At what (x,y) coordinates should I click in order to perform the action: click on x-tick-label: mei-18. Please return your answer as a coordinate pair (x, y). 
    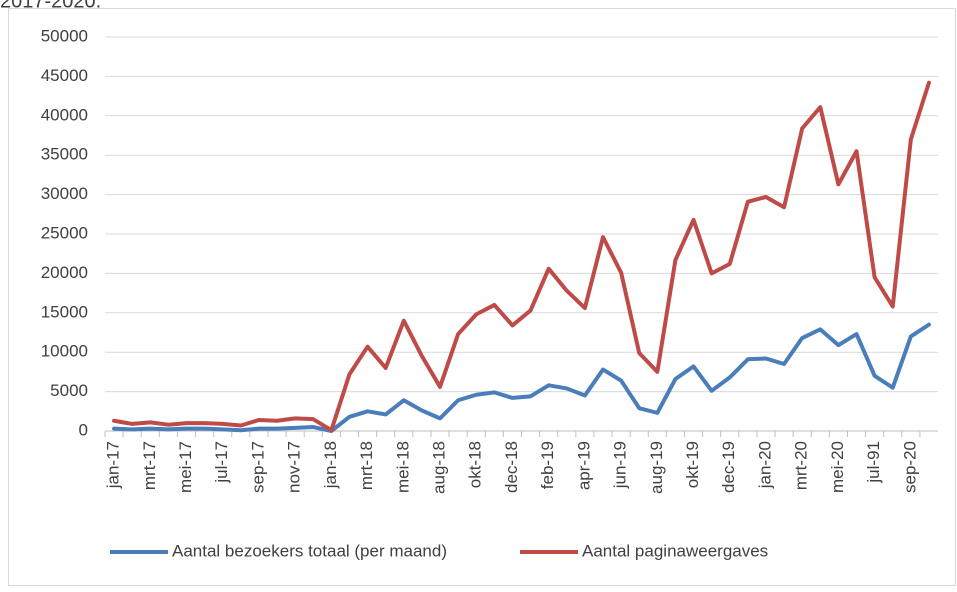
    Looking at the image, I should click on (402, 467).